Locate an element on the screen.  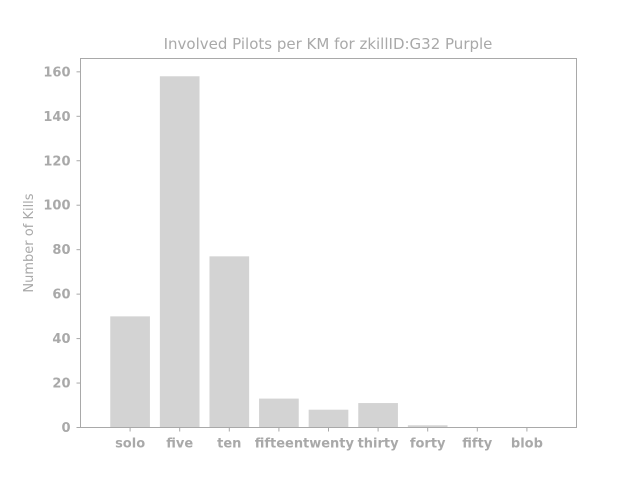
x-tick-label-fifty: fifty is located at coordinates (477, 444).